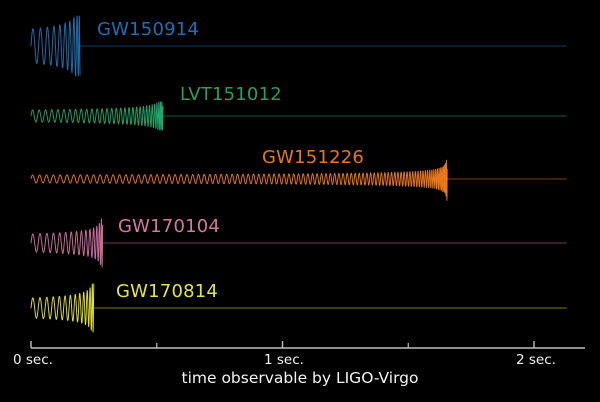 This screenshot has width=600, height=402. Describe the element at coordinates (167, 291) in the screenshot. I see `event-label-gw170814: GW170814` at that location.